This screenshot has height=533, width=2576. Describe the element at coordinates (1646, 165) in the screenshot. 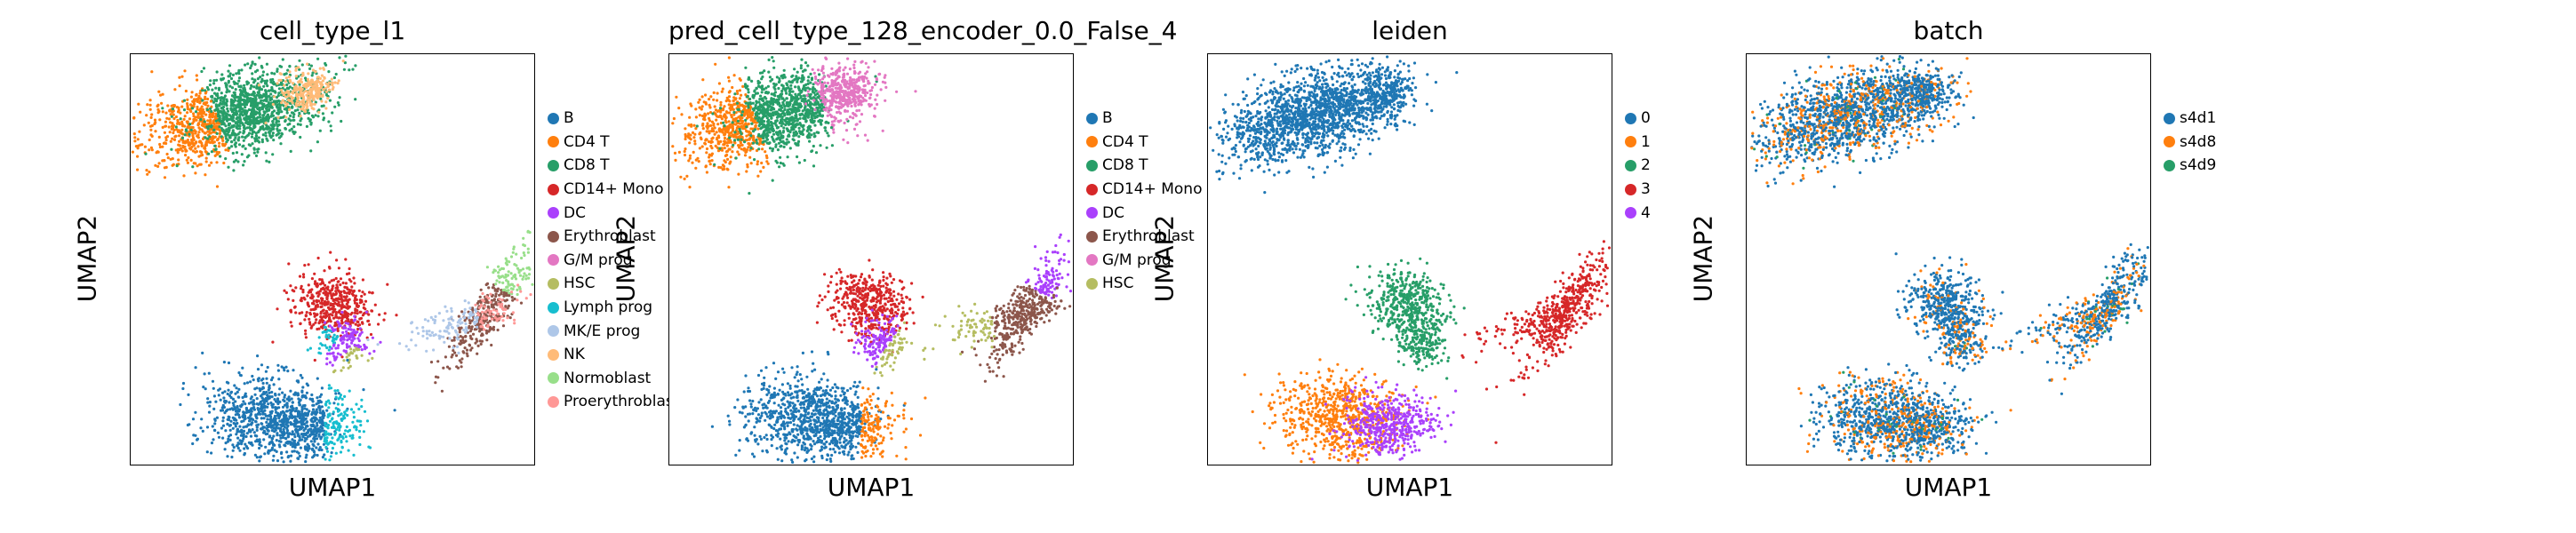

I see `legend-label: 2` at that location.